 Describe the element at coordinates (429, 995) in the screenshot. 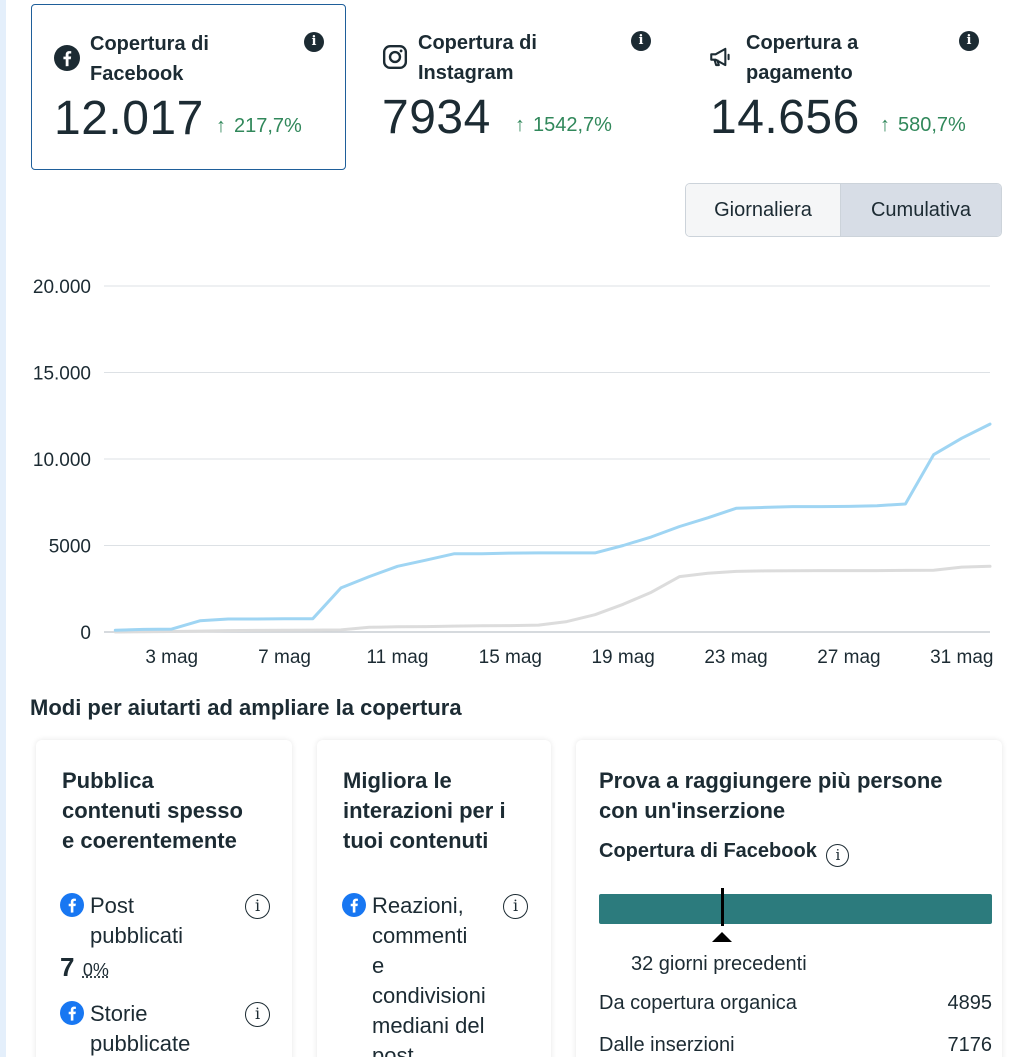

I see `stat-label: condivisioni` at that location.